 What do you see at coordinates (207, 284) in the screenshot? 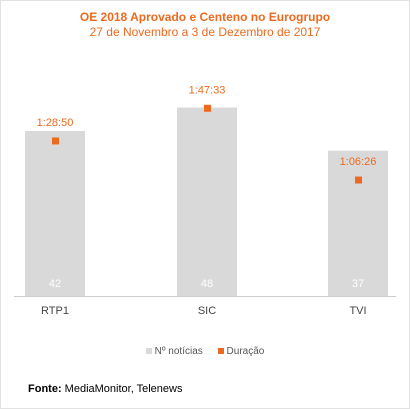
I see `bar-value-label: 48` at bounding box center [207, 284].